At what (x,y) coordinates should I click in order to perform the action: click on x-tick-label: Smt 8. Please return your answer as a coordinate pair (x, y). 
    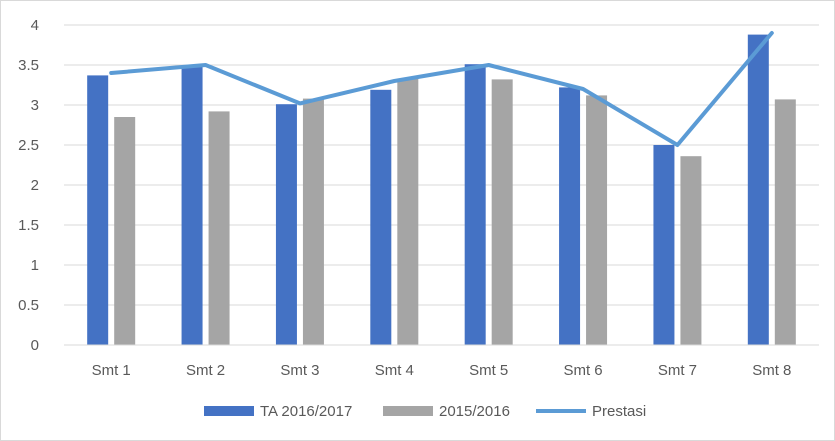
    Looking at the image, I should click on (771, 370).